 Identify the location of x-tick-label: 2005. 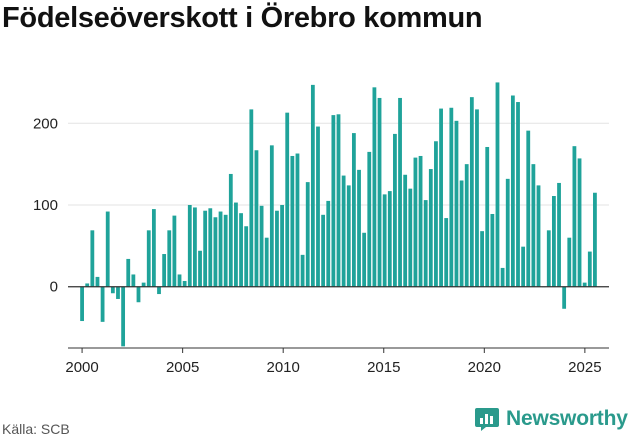
(182, 367).